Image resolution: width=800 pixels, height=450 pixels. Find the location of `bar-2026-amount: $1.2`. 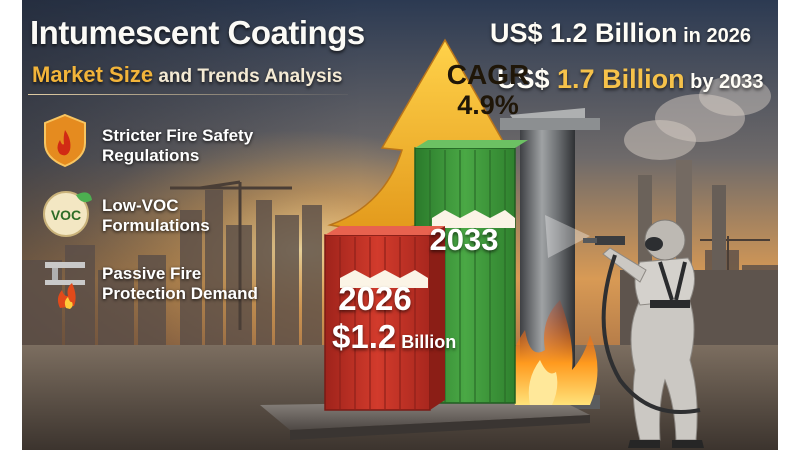

bar-2026-amount: $1.2 is located at coordinates (364, 336).